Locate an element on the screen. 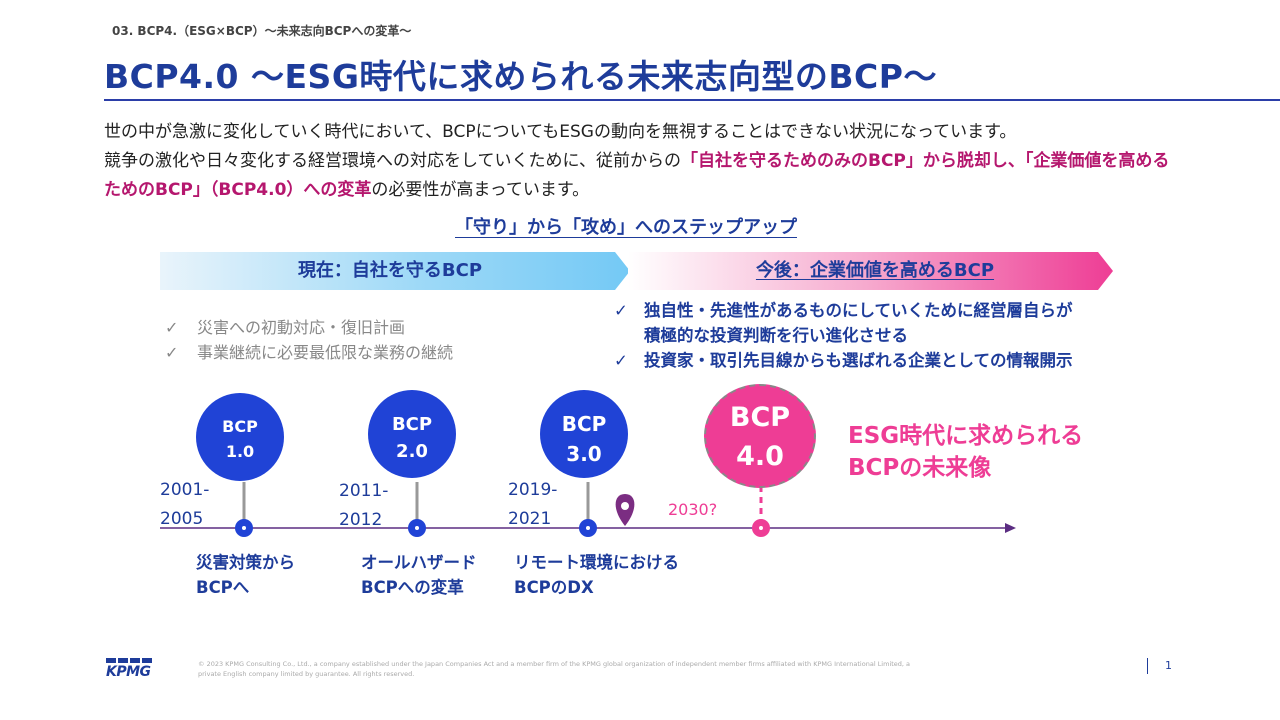 Image resolution: width=1280 pixels, height=720 pixels. future-caption-line-1: ESG時代に求められる is located at coordinates (966, 436).